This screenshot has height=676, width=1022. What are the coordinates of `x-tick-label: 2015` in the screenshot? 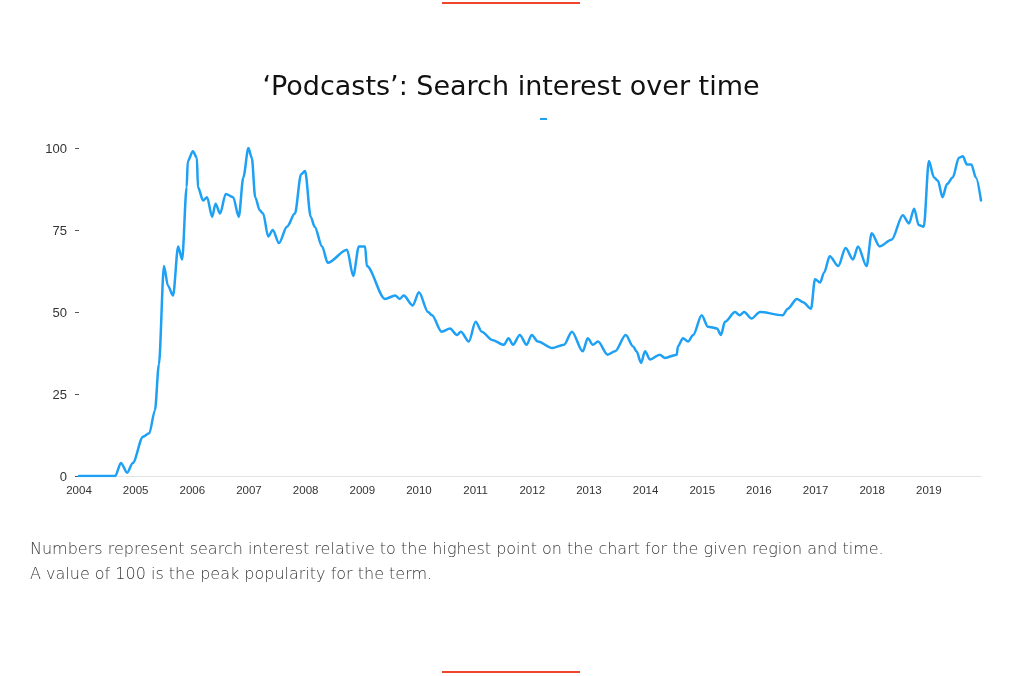 It's located at (702, 490).